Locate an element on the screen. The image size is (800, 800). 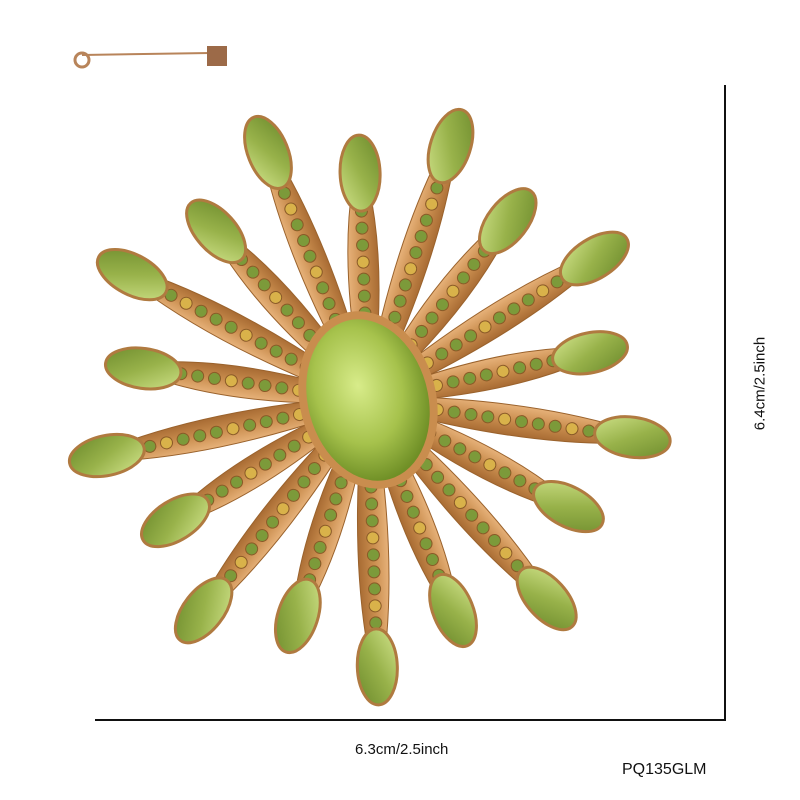
width-label: 6.3cm/2.5inch is located at coordinates (402, 749).